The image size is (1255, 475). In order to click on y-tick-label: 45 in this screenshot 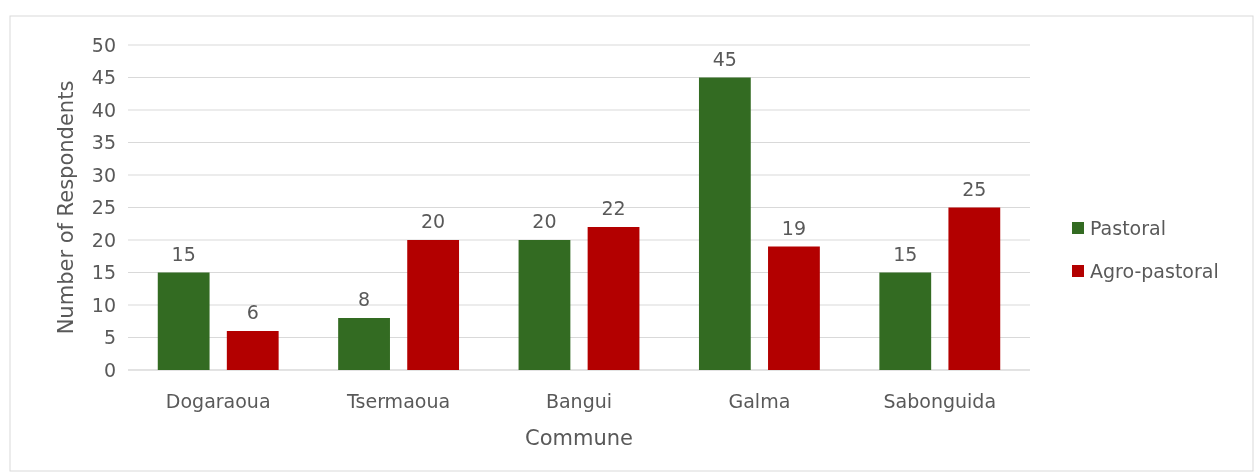, I will do `click(103, 77)`.